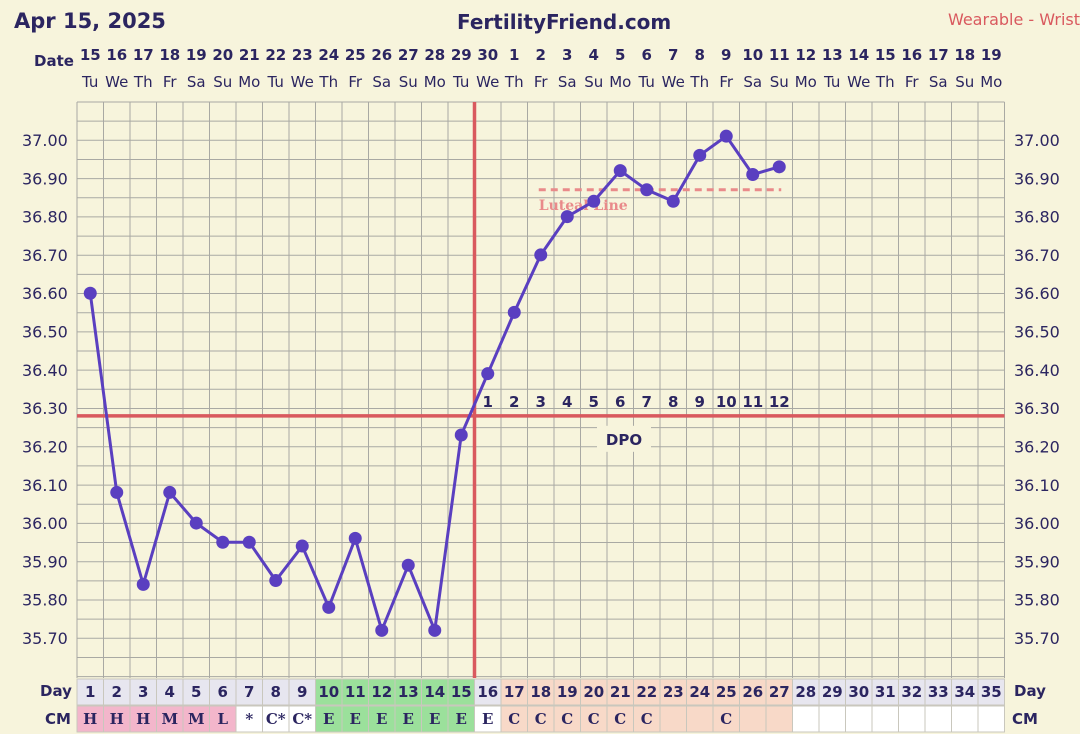 This screenshot has width=1080, height=734. I want to click on cm-value: M, so click(196, 719).